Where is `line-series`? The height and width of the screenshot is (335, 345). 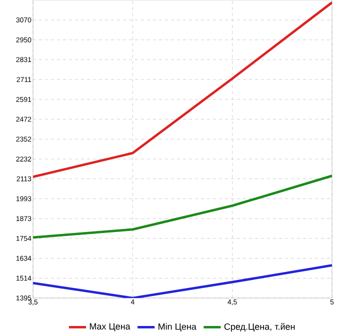 line-series is located at coordinates (182, 281).